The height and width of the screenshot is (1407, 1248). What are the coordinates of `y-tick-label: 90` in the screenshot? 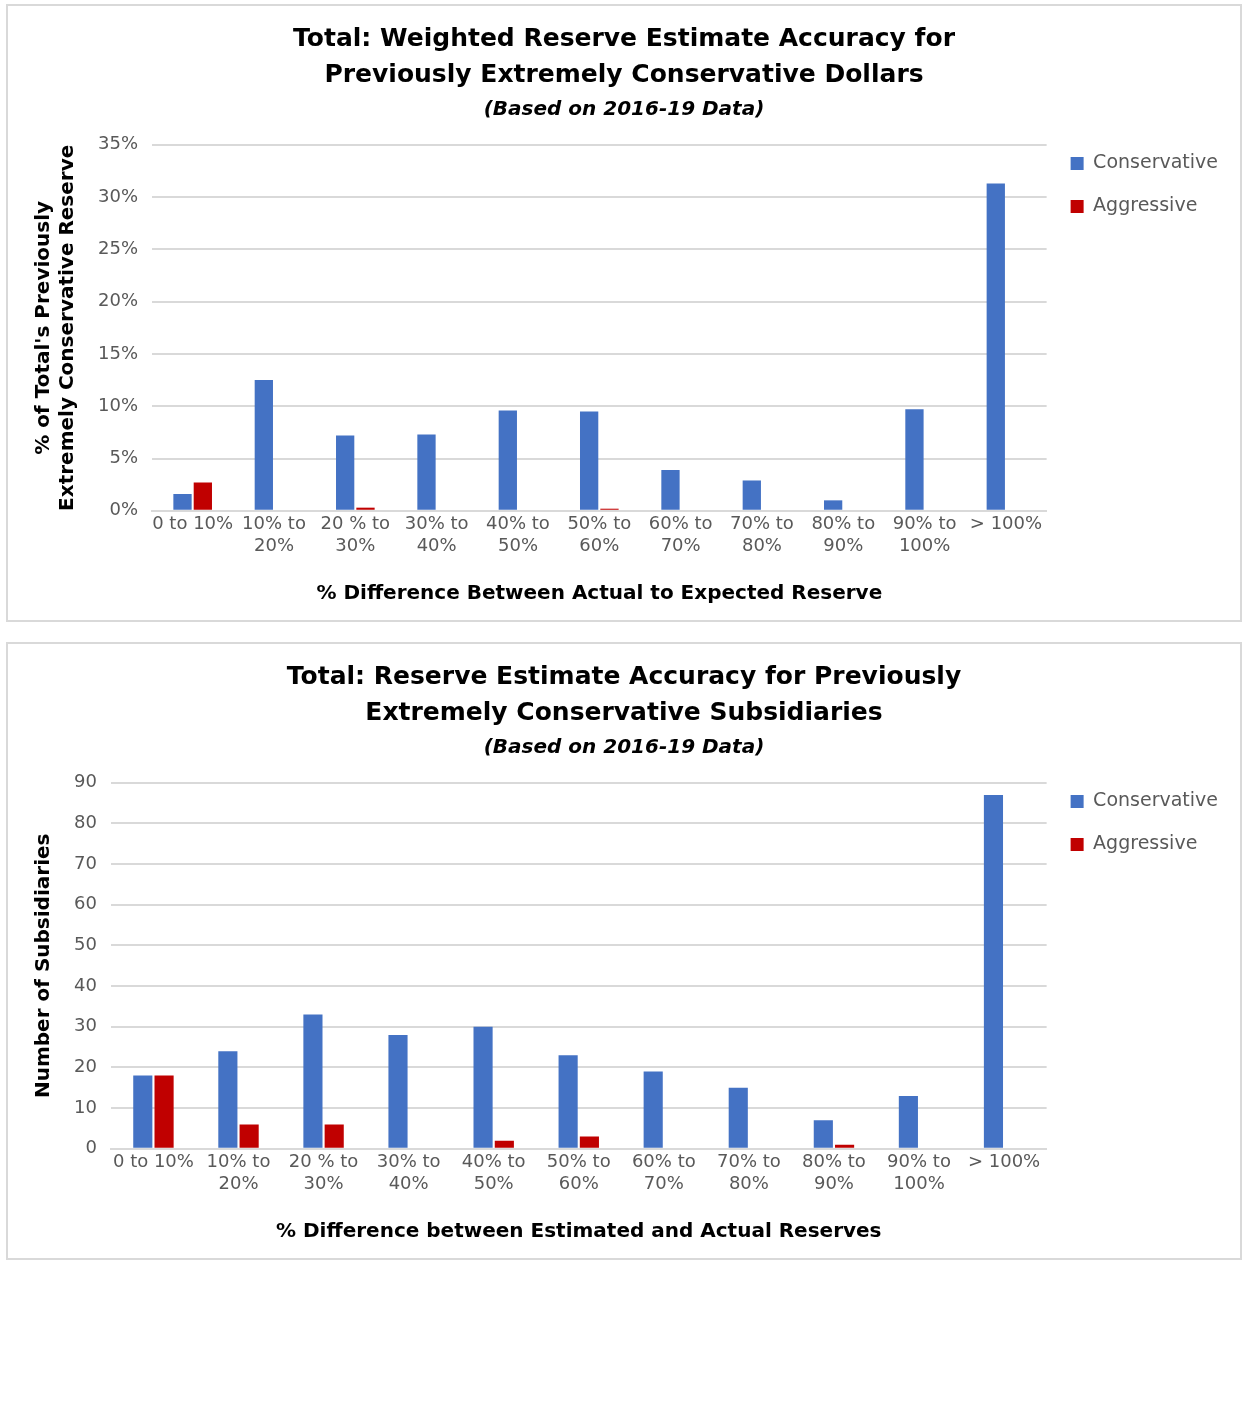 It's located at (85, 781).